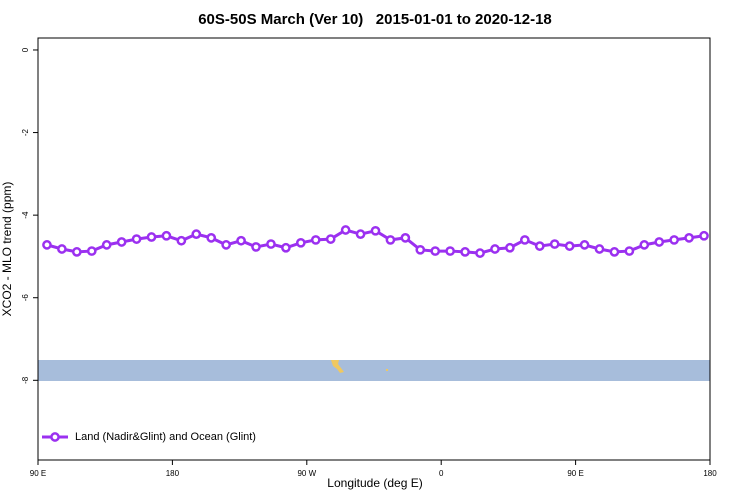  Describe the element at coordinates (7, 249) in the screenshot. I see `y-axis-label: XCO2 - MLO trend (ppm)` at that location.